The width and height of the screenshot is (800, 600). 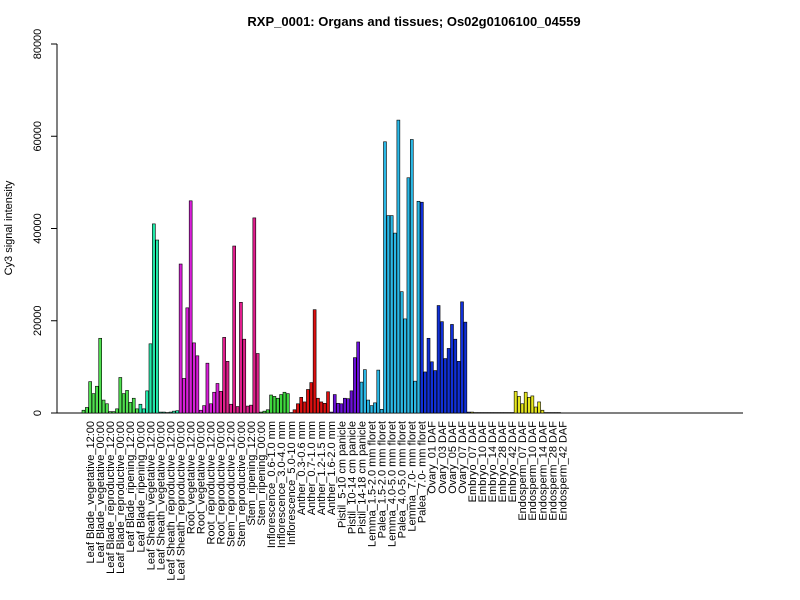 What do you see at coordinates (332, 468) in the screenshot?
I see `x-tick-label: Anther_1.6-2.0 mm` at bounding box center [332, 468].